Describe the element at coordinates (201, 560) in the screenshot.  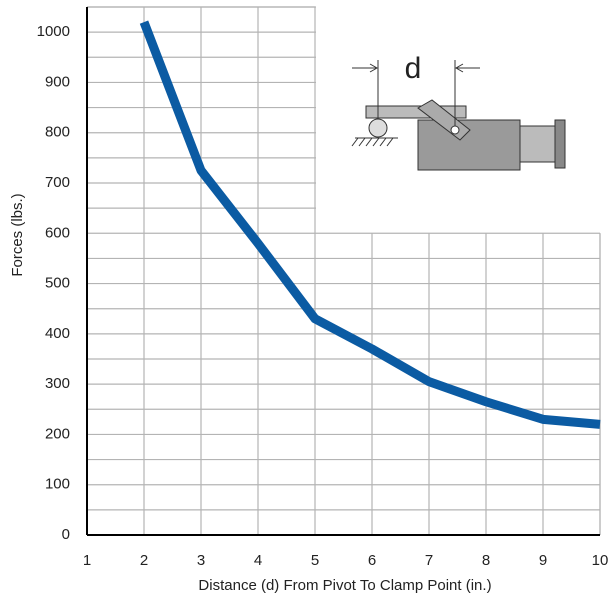
I see `x-tick-label: 3` at that location.